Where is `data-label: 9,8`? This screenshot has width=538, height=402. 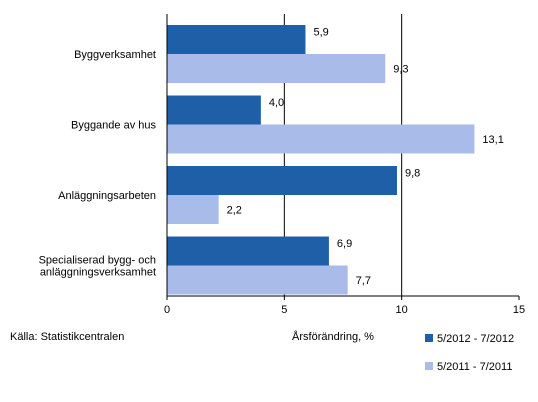
data-label: 9,8 is located at coordinates (412, 174).